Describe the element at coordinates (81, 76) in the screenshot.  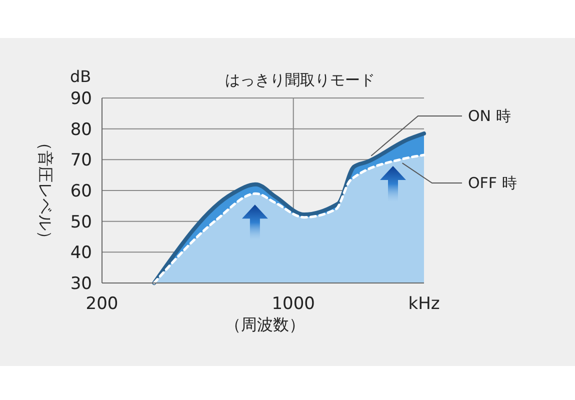
I see `text: dB` at that location.